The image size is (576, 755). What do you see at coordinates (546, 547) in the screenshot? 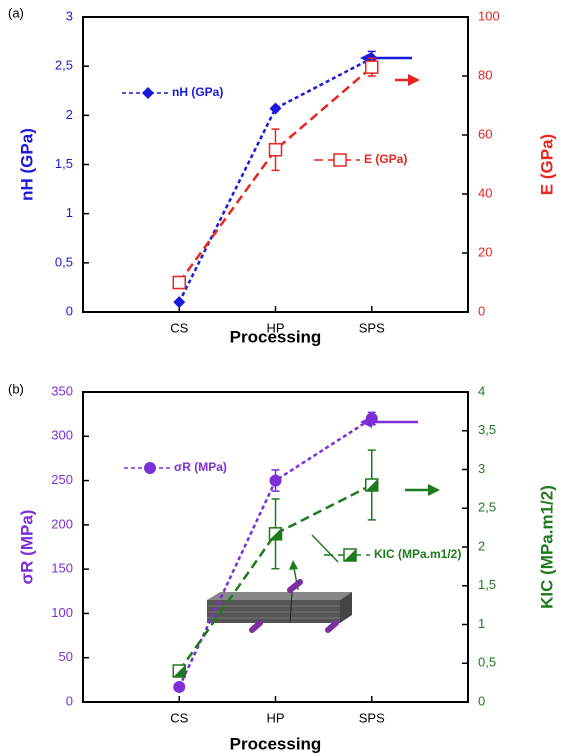
I see `y2-axis-label: KIC (MPa.m1/2)` at bounding box center [546, 547].